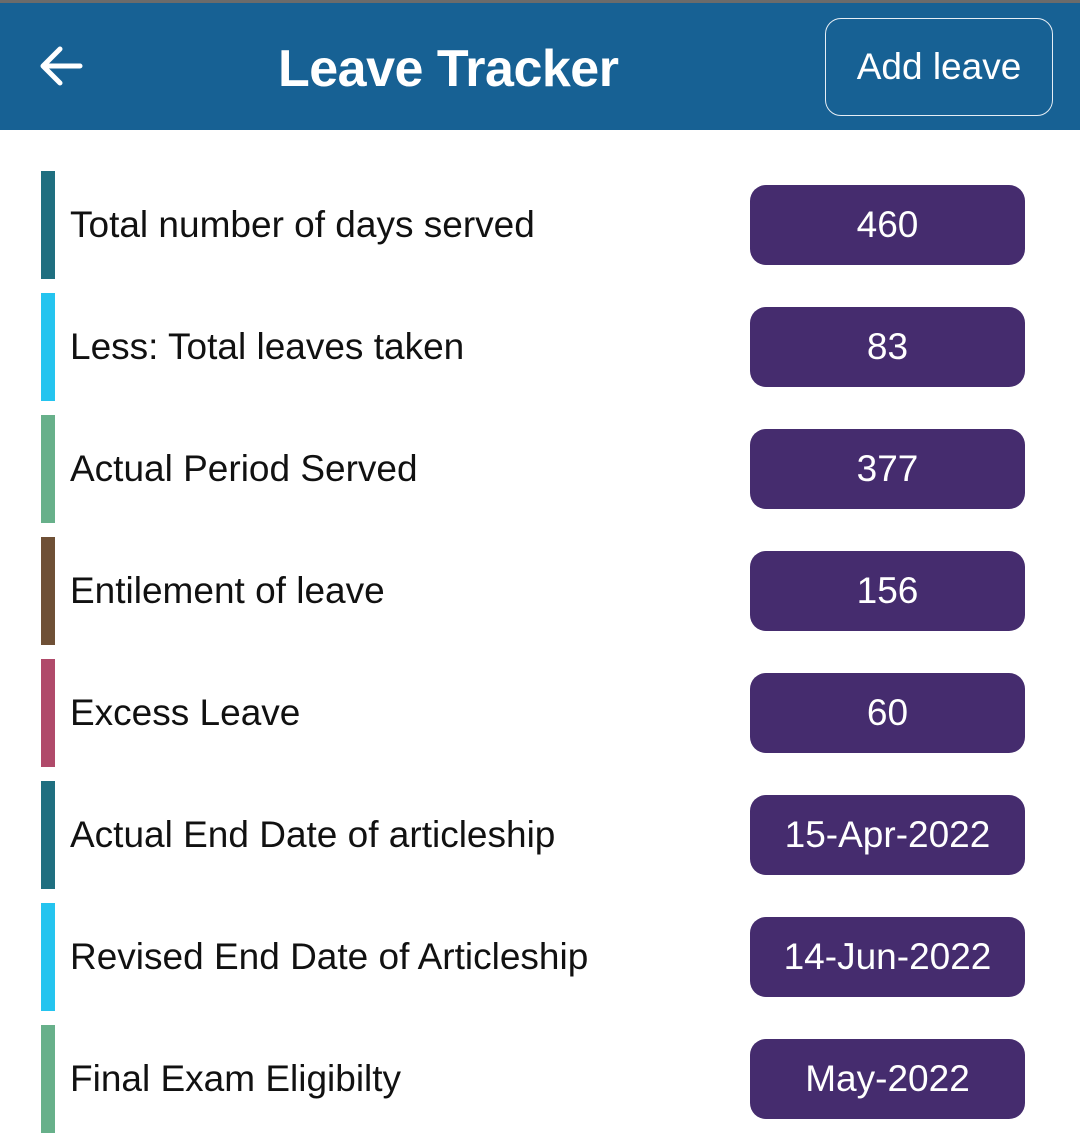 This screenshot has height=1133, width=1080. What do you see at coordinates (236, 1078) in the screenshot?
I see `item-label: Final Exam Eligibilty` at bounding box center [236, 1078].